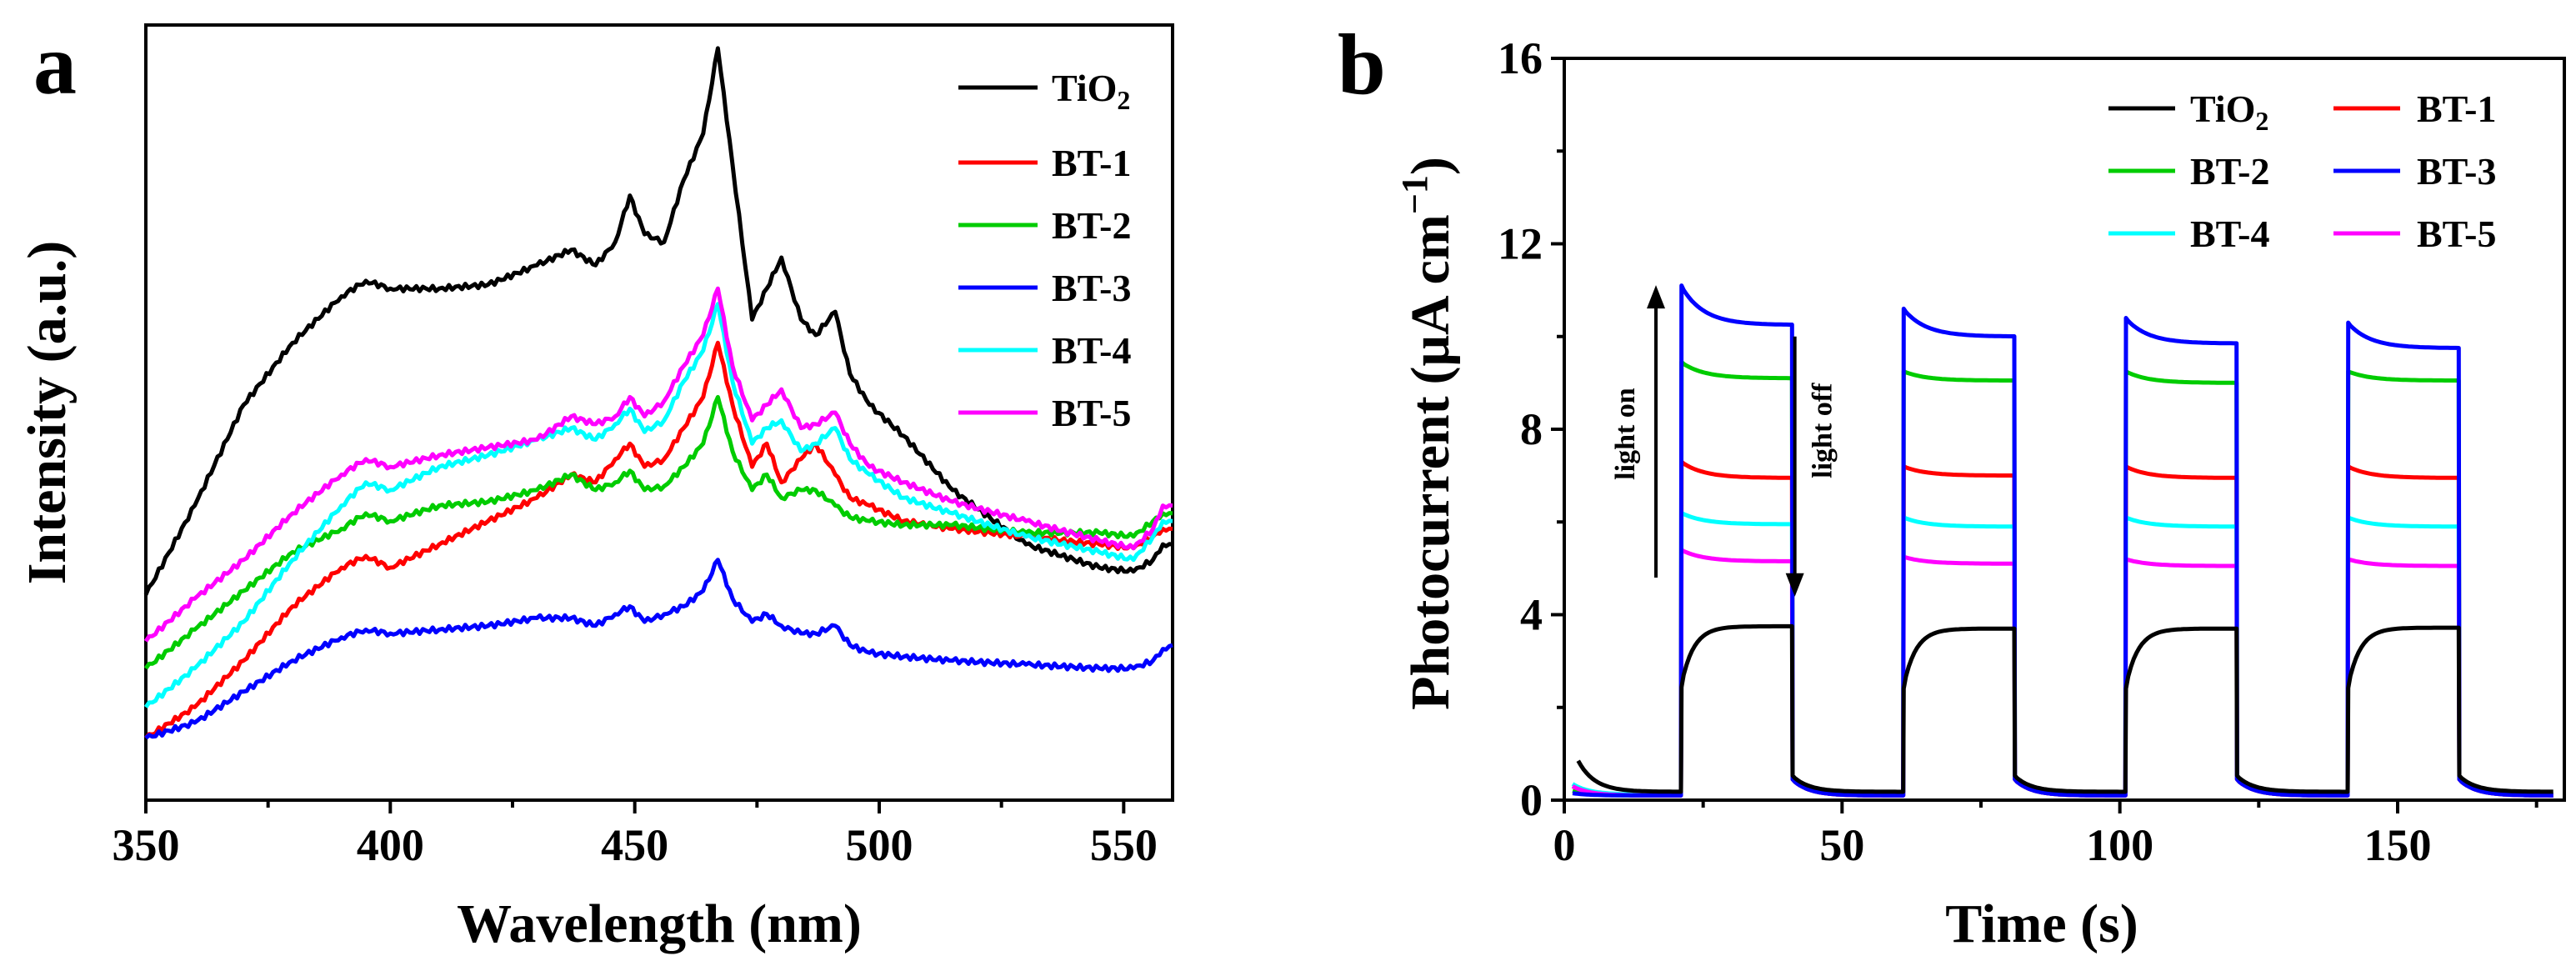 This screenshot has width=2576, height=961. I want to click on legend-b-label-bt-5: BT-5, so click(2456, 234).